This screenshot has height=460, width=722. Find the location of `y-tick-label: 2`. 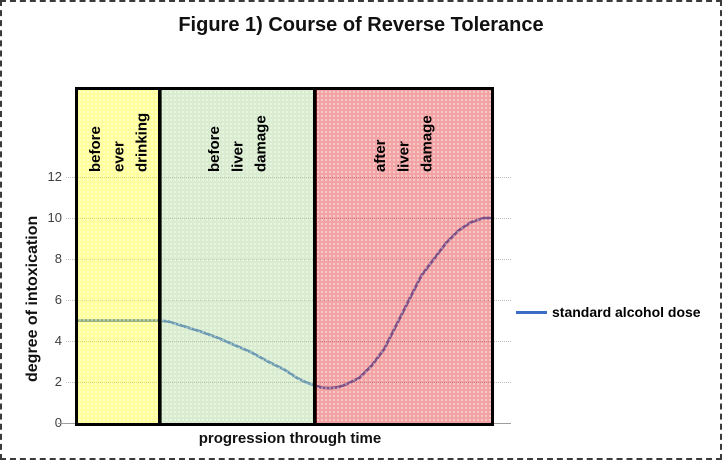

y-tick-label: 2 is located at coordinates (58, 381).